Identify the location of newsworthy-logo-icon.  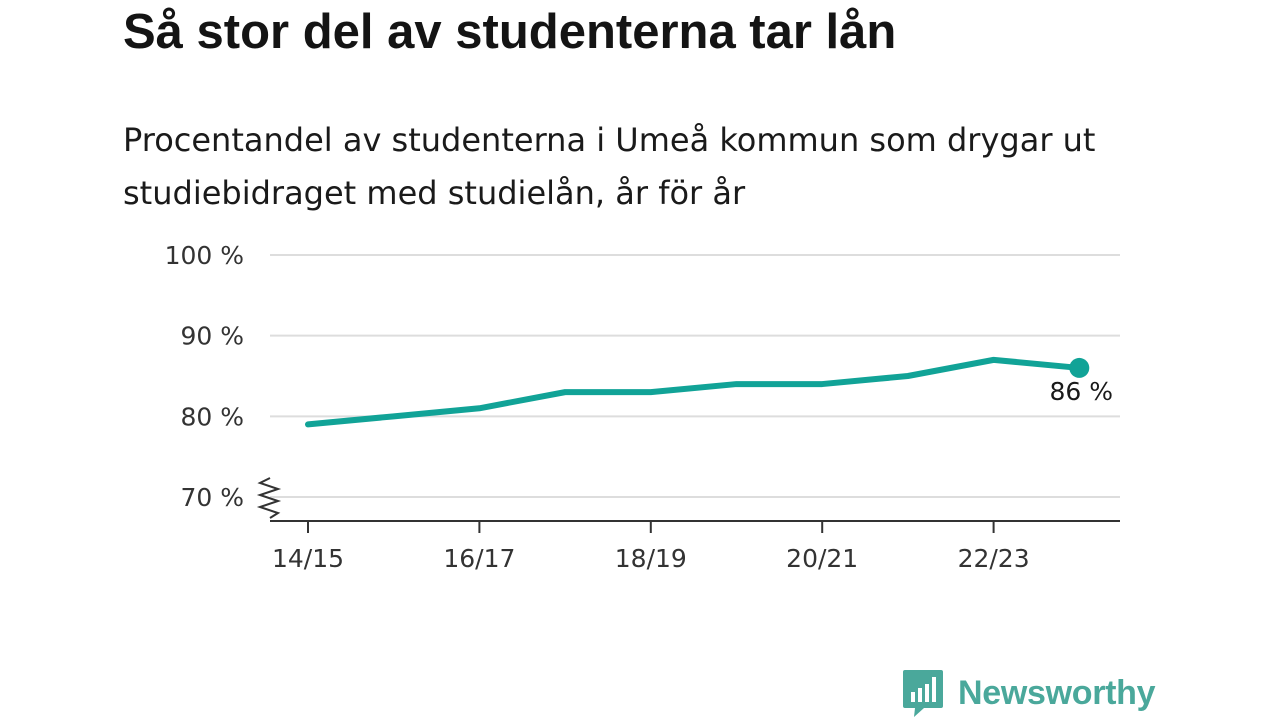
(923, 693).